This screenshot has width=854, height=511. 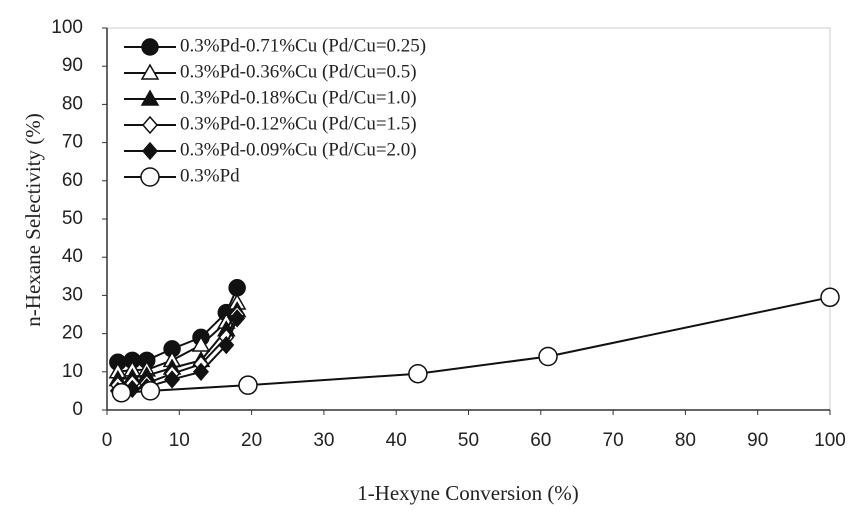 I want to click on y-tick-label: 30, so click(x=72, y=294).